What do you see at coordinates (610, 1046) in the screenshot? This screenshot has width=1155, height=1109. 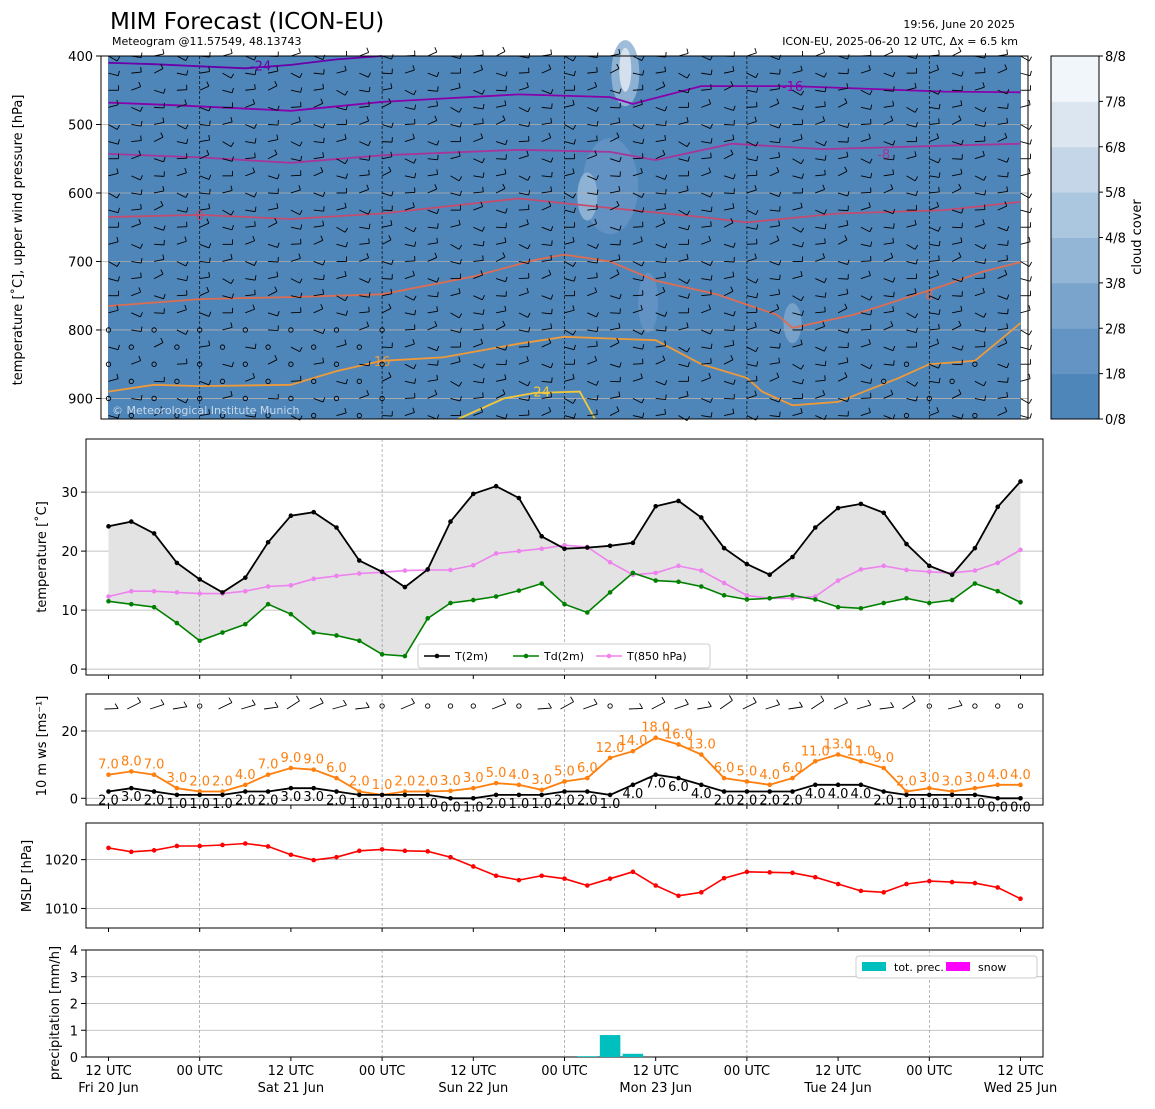 I see `precip-bar` at bounding box center [610, 1046].